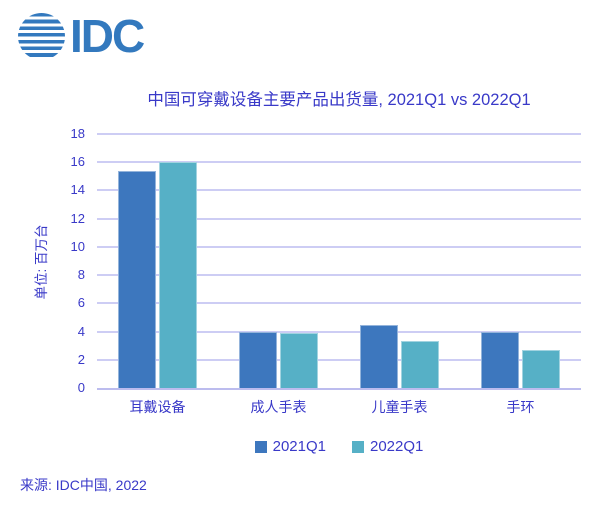  Describe the element at coordinates (77, 133) in the screenshot. I see `y-tick-label-18: 18` at that location.